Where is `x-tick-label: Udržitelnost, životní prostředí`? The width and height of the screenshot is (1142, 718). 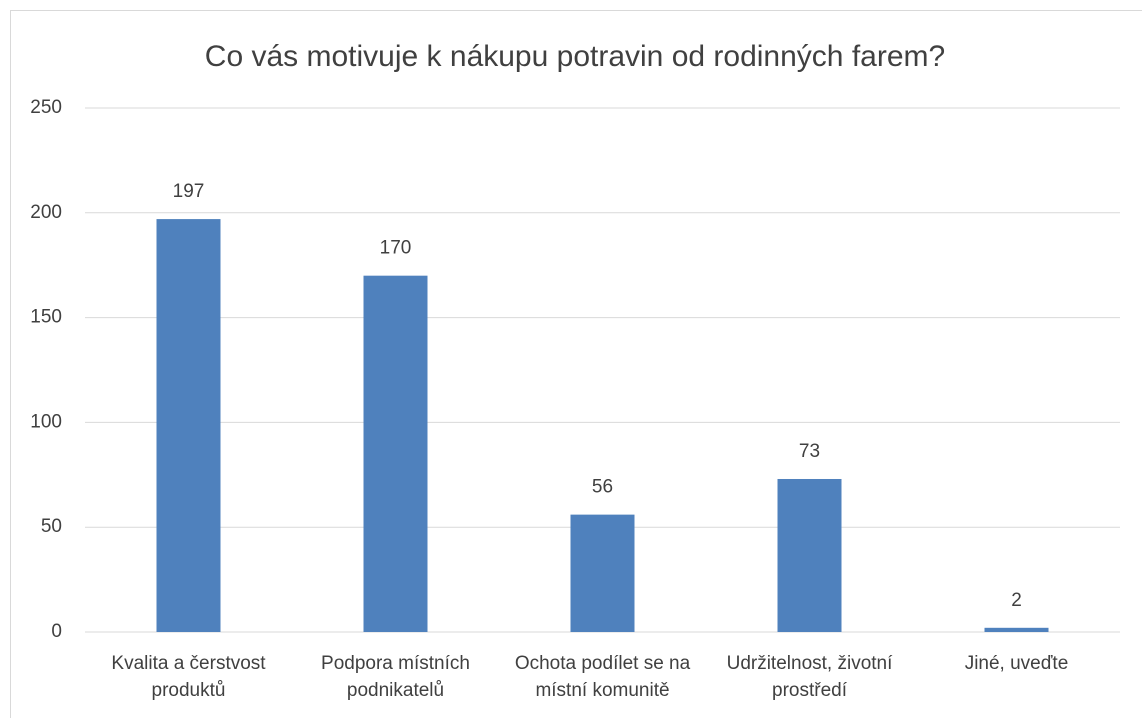 x-tick-label: Udržitelnost, životní prostředí is located at coordinates (809, 677).